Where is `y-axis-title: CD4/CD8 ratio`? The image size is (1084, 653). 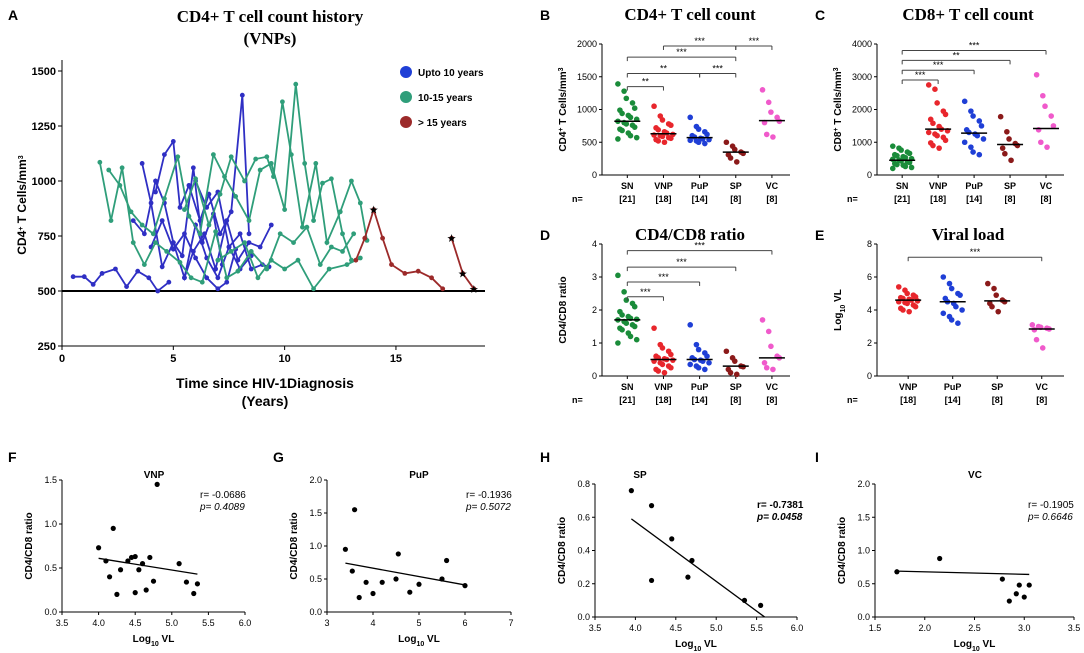 y-axis-title: CD4/CD8 ratio is located at coordinates (563, 309).